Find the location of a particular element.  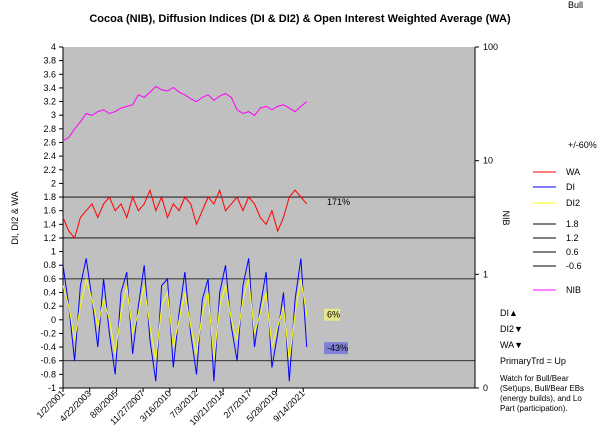

y-tick-label: 4 is located at coordinates (53, 47).